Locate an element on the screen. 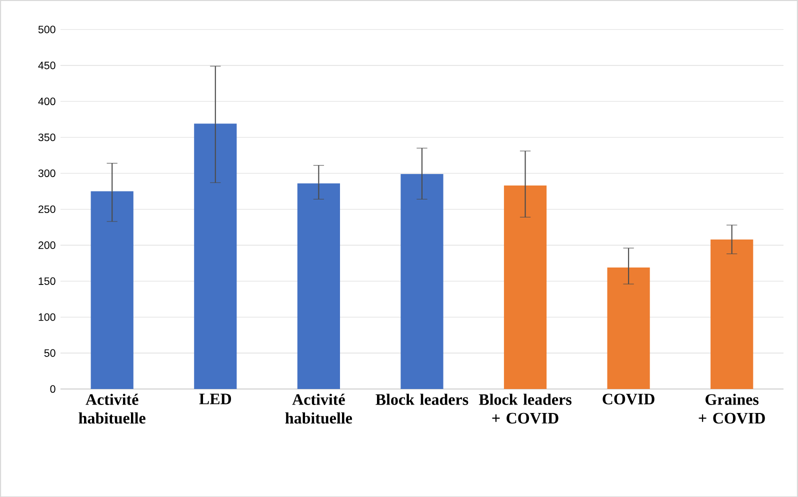 This screenshot has height=497, width=798. y-tick-label: 350 is located at coordinates (47, 137).